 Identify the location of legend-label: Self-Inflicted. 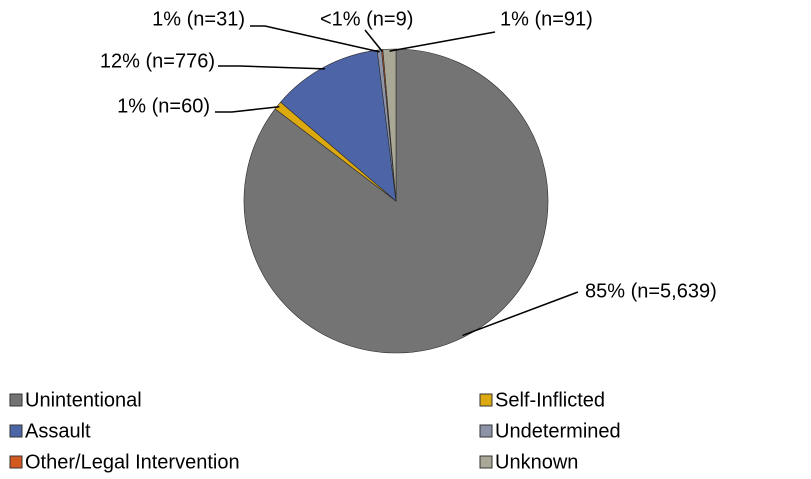
(550, 400).